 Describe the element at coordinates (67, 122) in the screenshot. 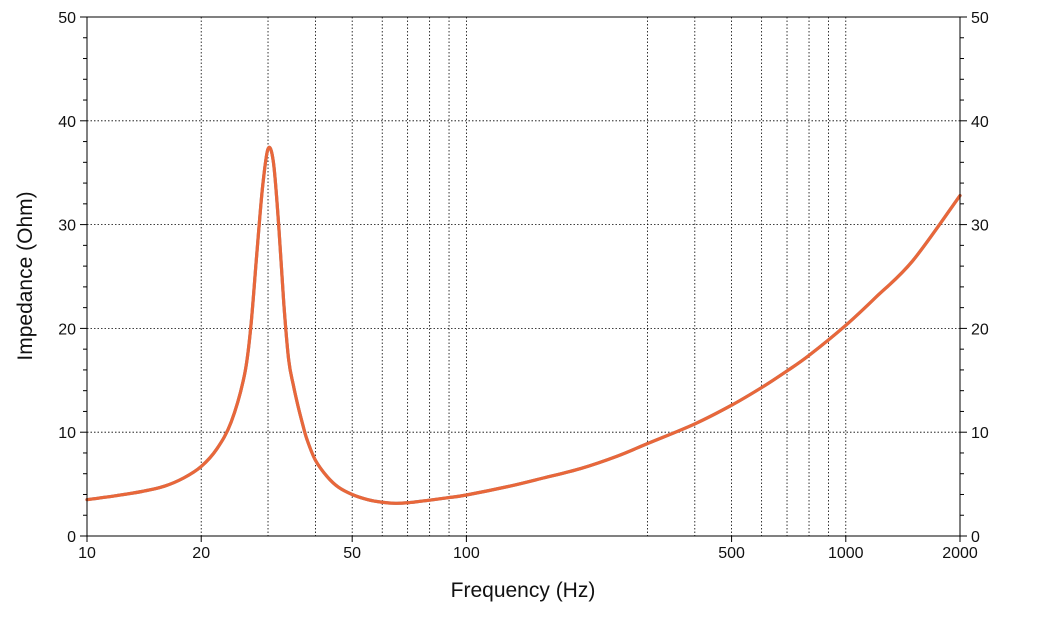

I see `y-tick-label-left: 40` at that location.